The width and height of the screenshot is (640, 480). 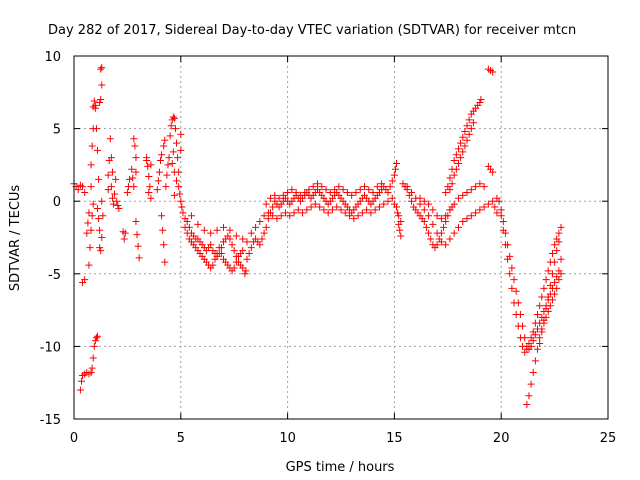 I want to click on x-tick-label: 5, so click(x=181, y=438).